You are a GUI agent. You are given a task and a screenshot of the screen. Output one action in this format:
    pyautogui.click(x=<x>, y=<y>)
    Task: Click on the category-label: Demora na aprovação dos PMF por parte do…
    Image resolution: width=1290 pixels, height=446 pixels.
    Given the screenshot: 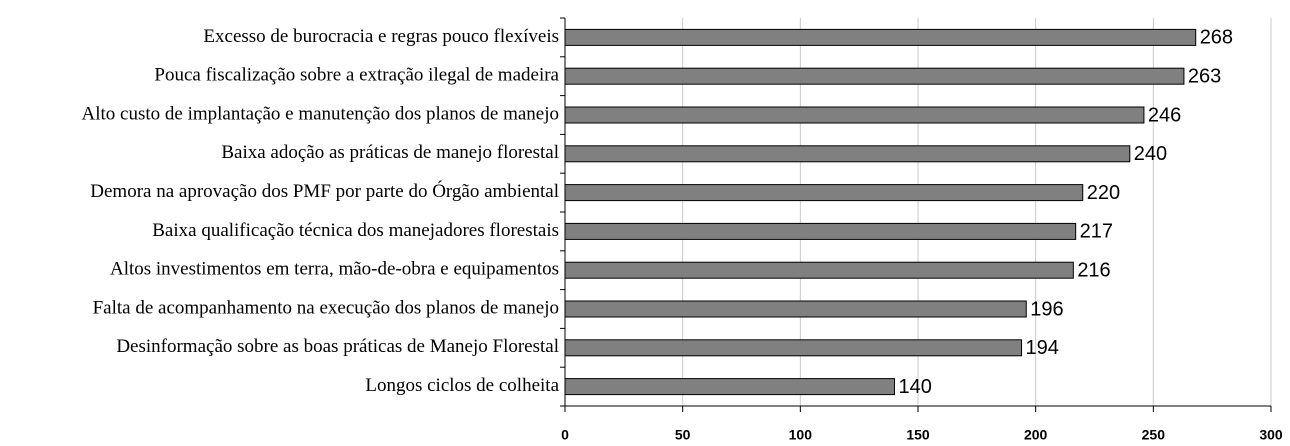 What is the action you would take?
    pyautogui.click(x=324, y=191)
    